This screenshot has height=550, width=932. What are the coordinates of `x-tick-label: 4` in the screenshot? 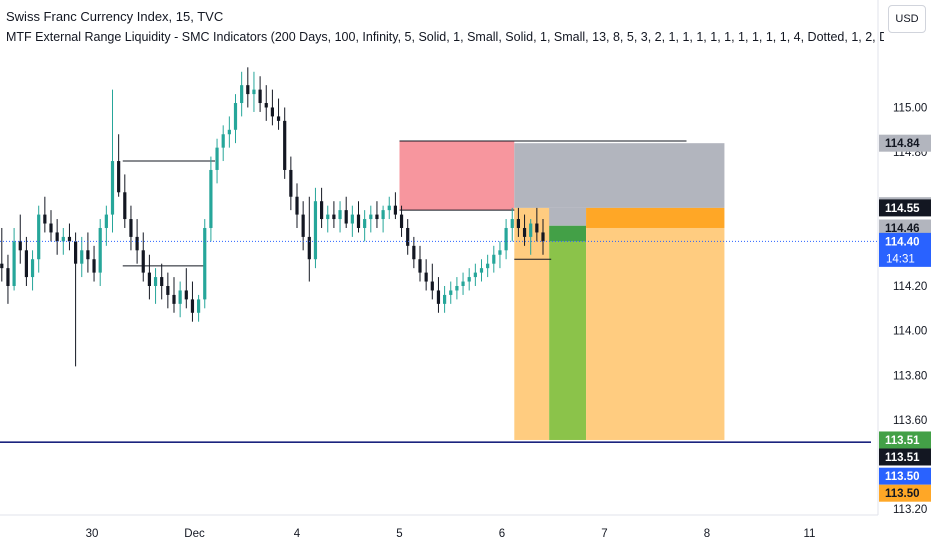 It's located at (297, 534).